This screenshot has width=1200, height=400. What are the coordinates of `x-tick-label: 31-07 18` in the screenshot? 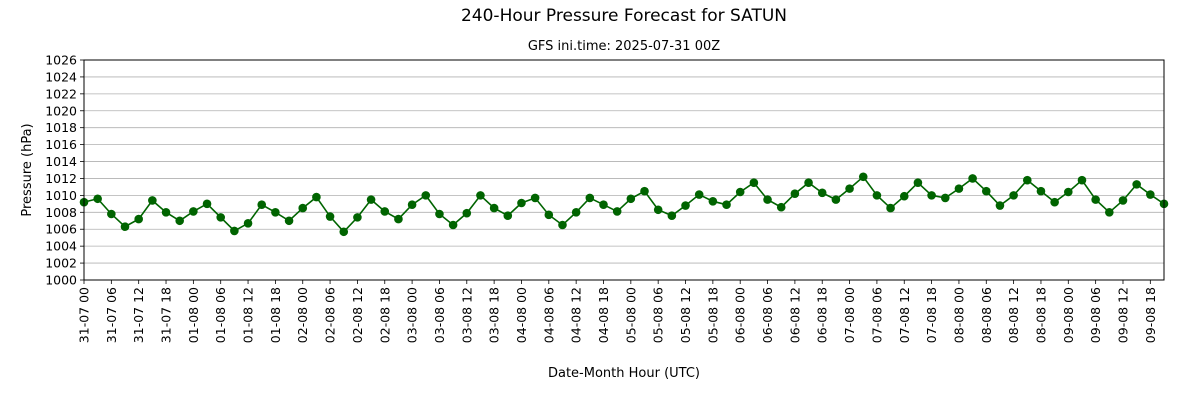 It's located at (166, 315).